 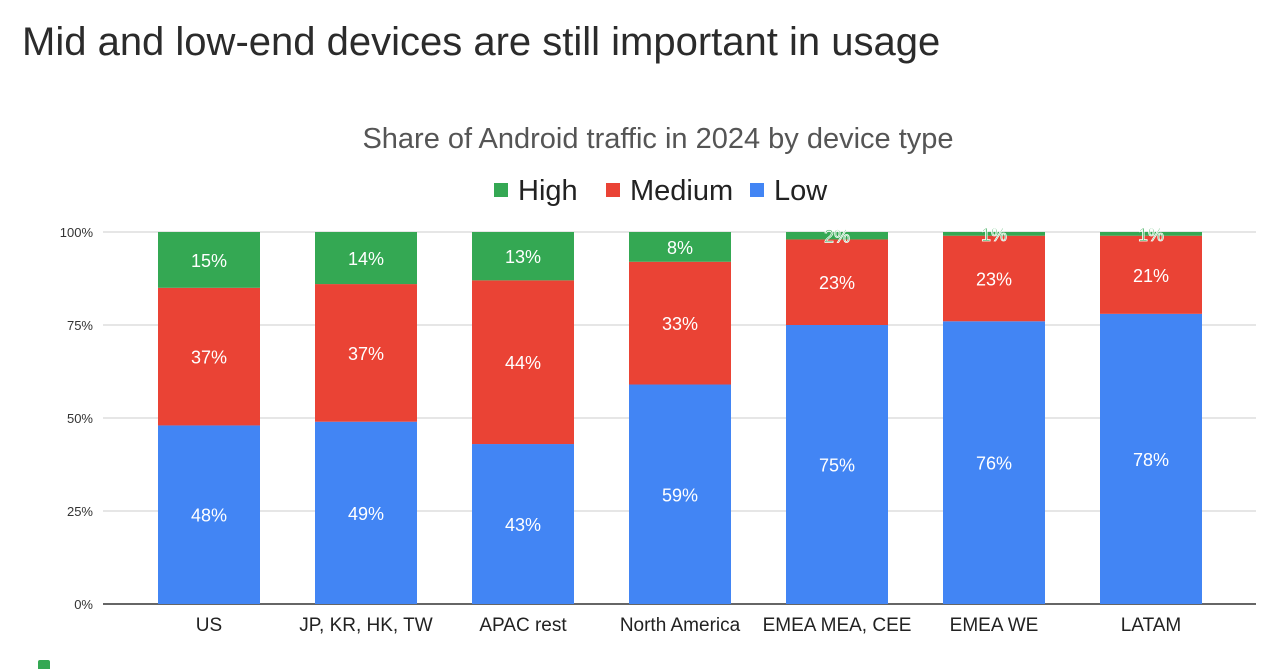 What do you see at coordinates (501, 190) in the screenshot?
I see `legend-swatch-high` at bounding box center [501, 190].